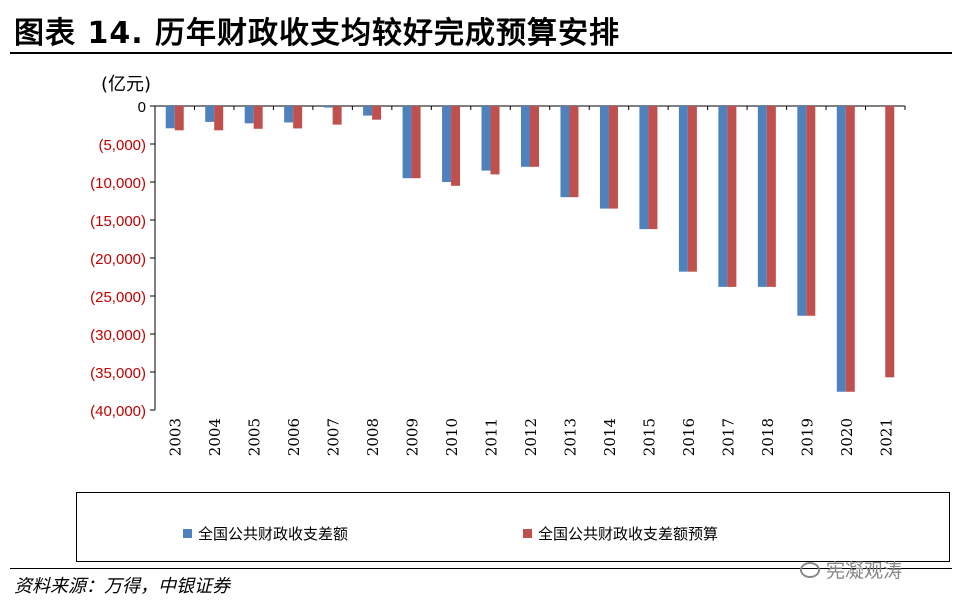  Describe the element at coordinates (255, 437) in the screenshot. I see `x-tick-label: 2005` at that location.